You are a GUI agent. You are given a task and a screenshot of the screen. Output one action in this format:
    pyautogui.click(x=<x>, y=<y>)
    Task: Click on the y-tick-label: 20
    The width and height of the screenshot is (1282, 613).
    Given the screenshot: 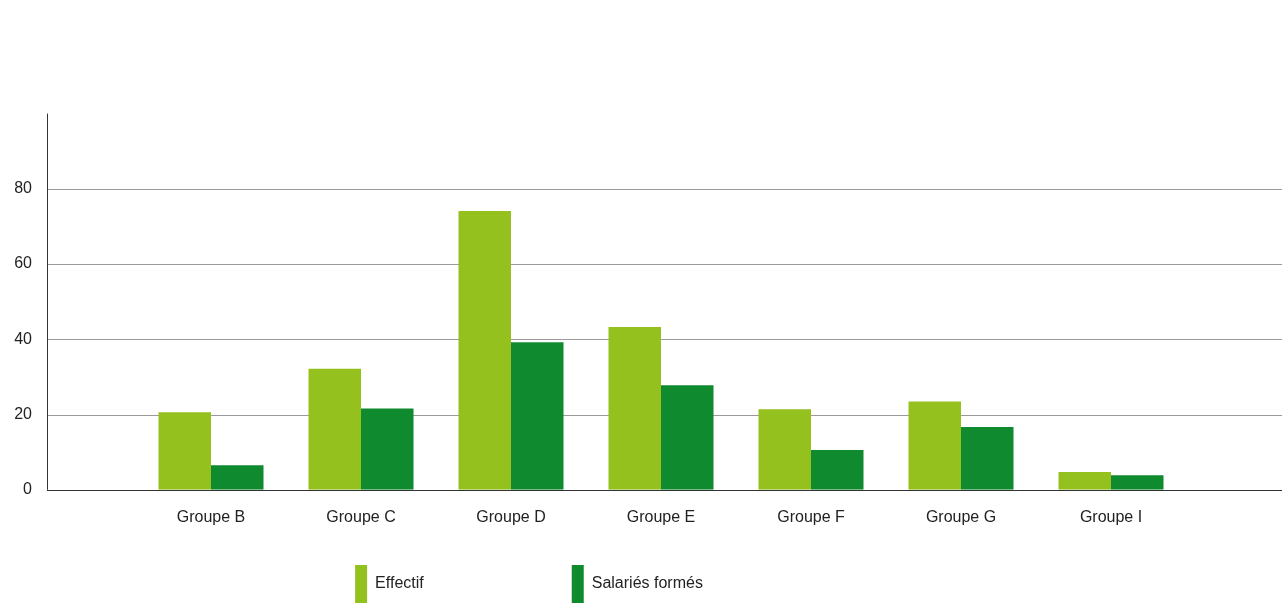 What is the action you would take?
    pyautogui.click(x=23, y=413)
    